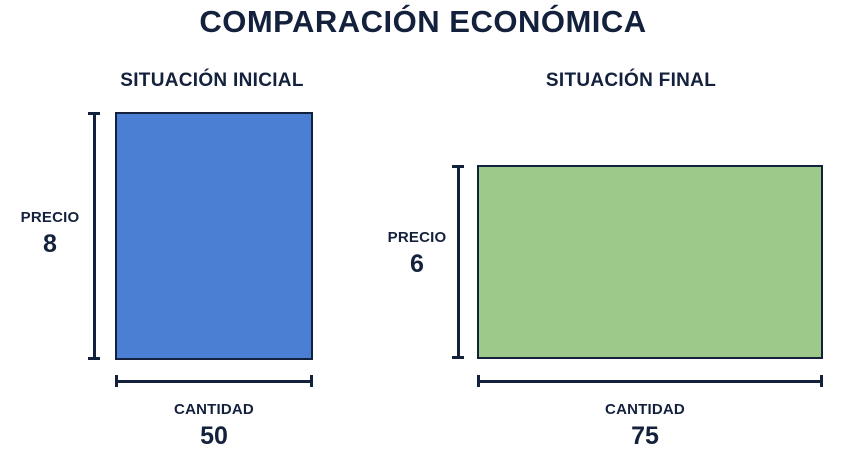 The width and height of the screenshot is (846, 464). I want to click on final-price-dimension-cap-top, so click(458, 166).